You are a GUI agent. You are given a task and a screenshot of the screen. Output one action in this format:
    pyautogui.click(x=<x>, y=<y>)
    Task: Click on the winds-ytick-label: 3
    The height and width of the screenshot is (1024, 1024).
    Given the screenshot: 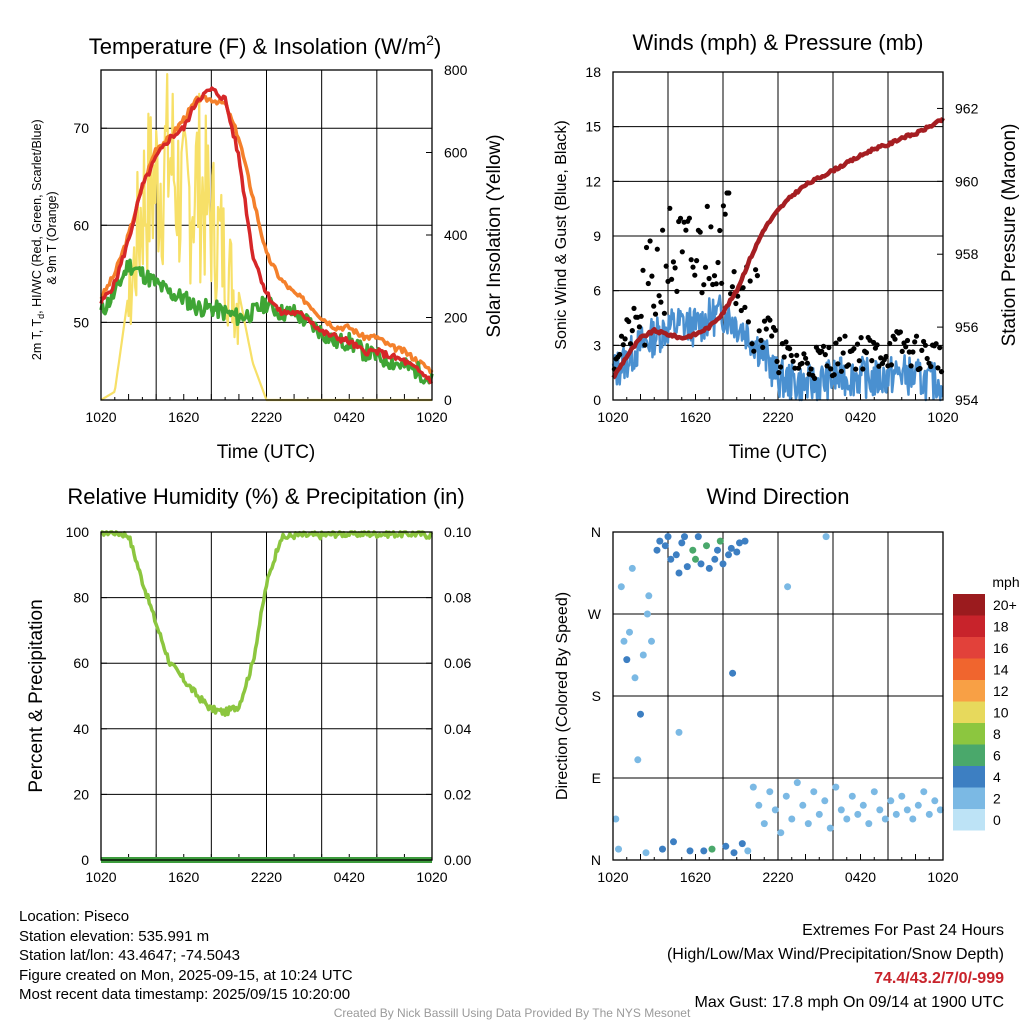 What is the action you would take?
    pyautogui.click(x=597, y=345)
    